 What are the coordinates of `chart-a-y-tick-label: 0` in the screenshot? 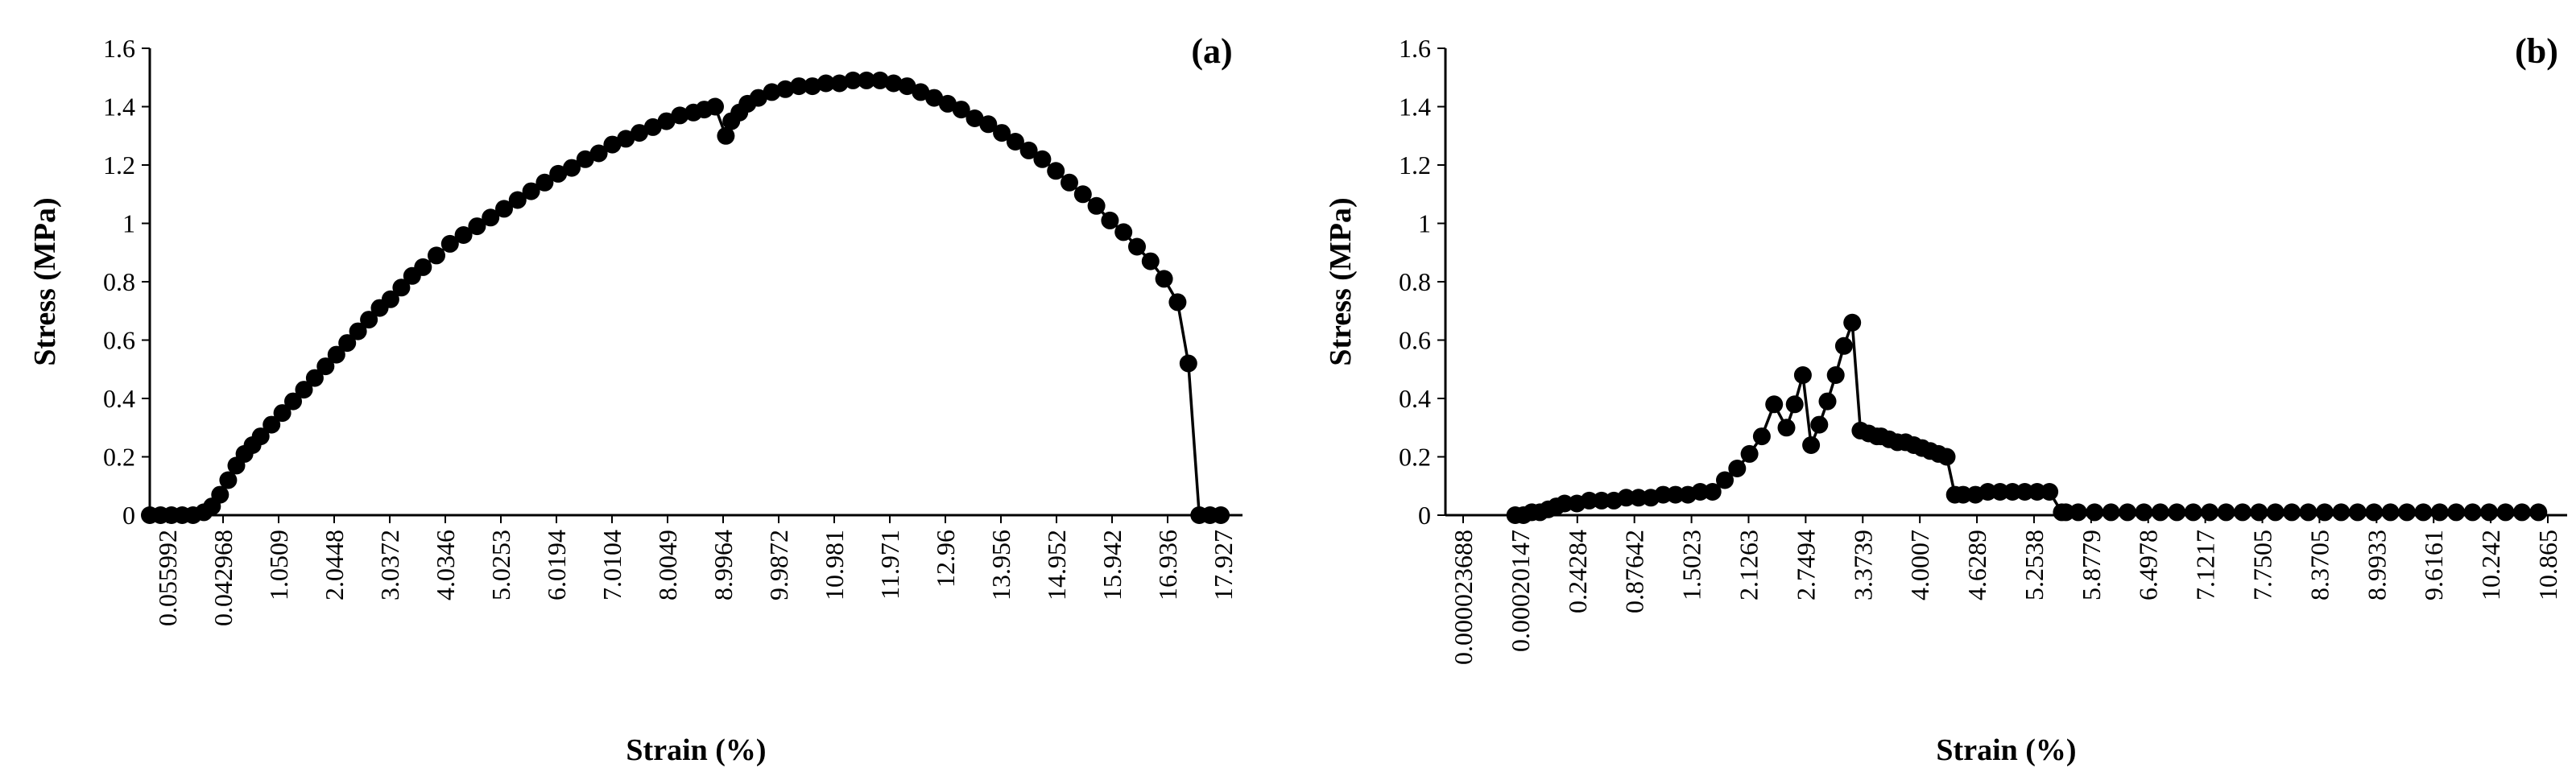 It's located at (128, 515).